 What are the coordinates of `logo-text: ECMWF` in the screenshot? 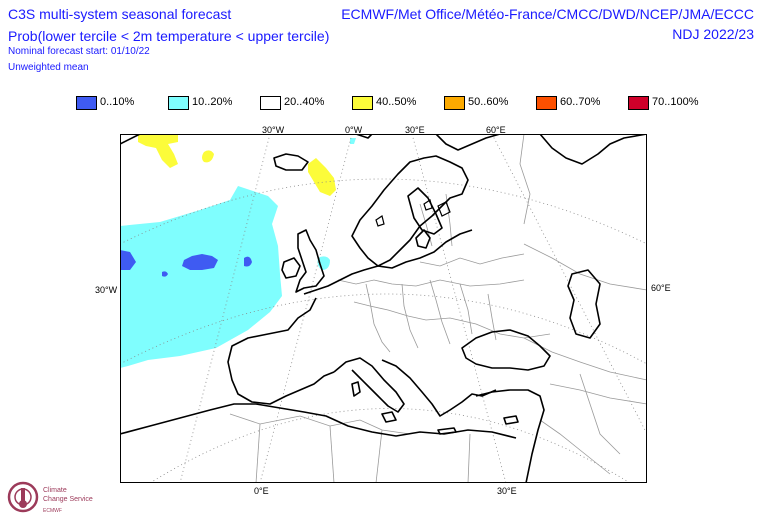 It's located at (52, 511).